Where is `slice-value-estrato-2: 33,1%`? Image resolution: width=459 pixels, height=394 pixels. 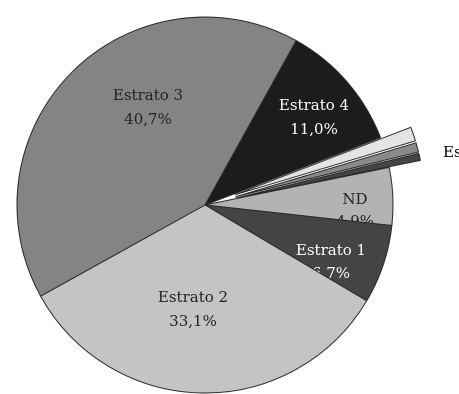
slice-value-estrato-2: 33,1% is located at coordinates (193, 321).